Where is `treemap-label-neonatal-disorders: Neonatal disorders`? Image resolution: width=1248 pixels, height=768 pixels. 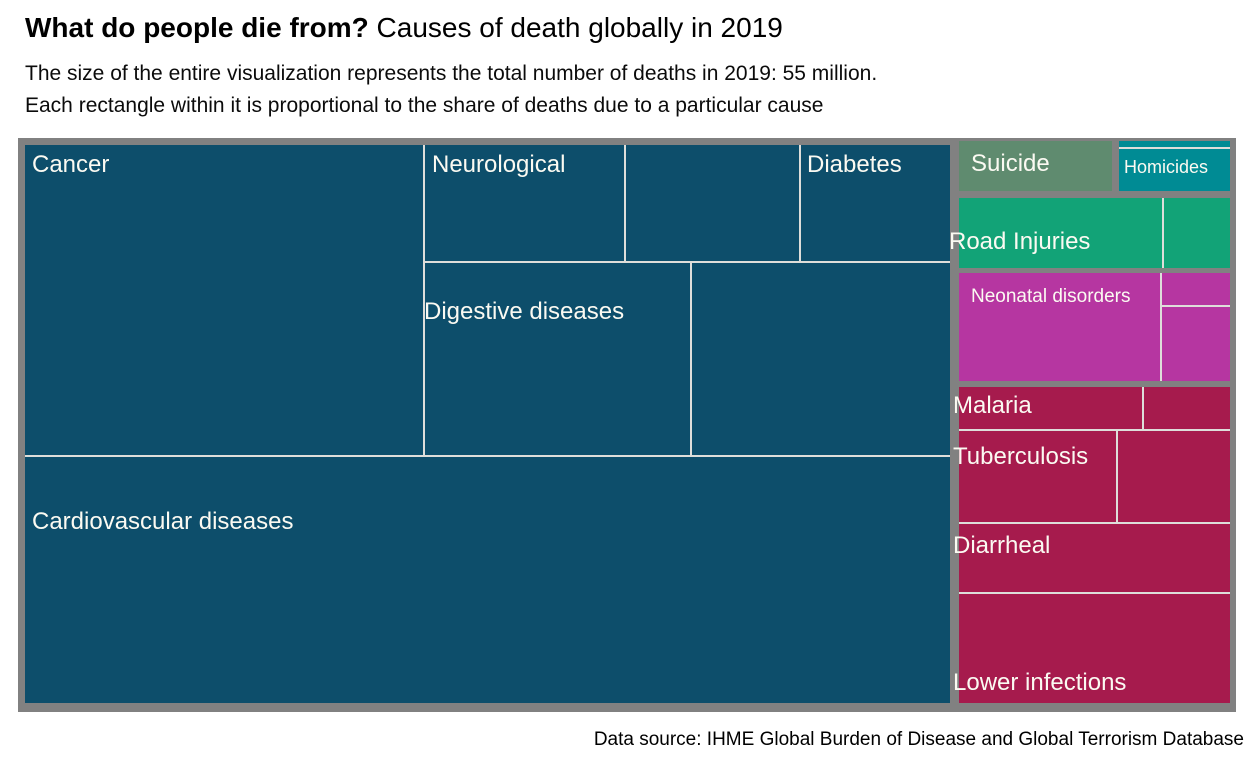
treemap-label-neonatal-disorders: Neonatal disorders is located at coordinates (1051, 296).